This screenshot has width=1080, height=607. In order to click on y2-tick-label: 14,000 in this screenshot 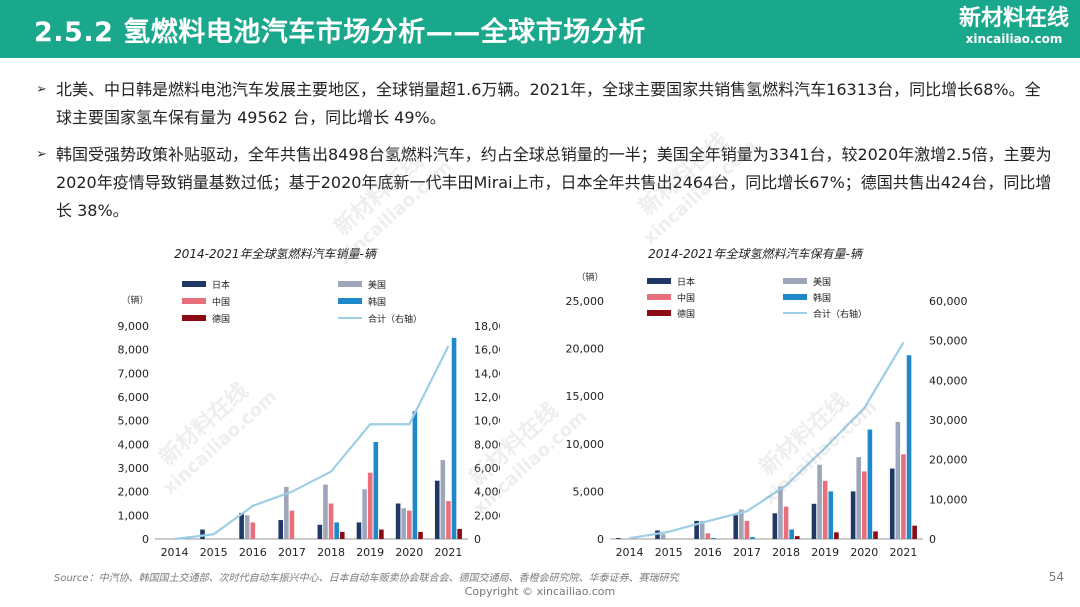, I will do `click(487, 373)`.